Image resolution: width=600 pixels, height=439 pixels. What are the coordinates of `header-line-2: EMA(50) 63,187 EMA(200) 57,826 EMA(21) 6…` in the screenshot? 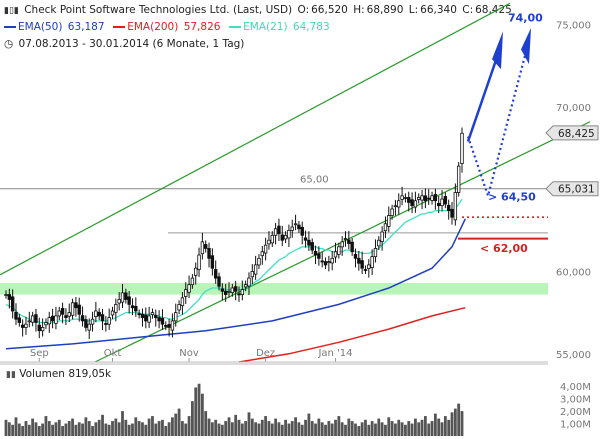 It's located at (168, 27).